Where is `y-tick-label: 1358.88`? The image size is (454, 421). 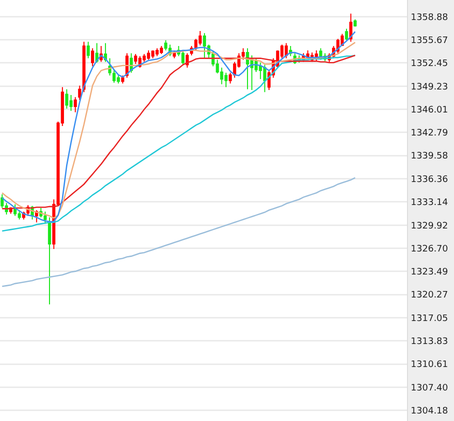 y-tick-label: 1358.88 is located at coordinates (429, 17).